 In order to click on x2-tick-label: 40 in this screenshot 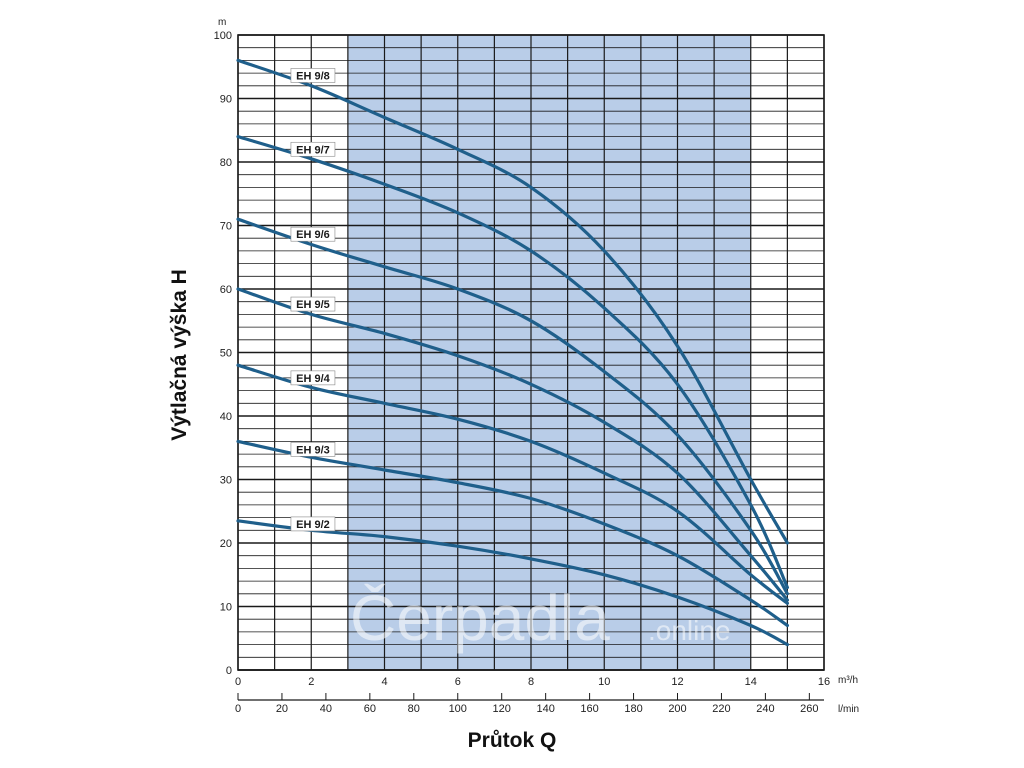, I will do `click(326, 709)`.